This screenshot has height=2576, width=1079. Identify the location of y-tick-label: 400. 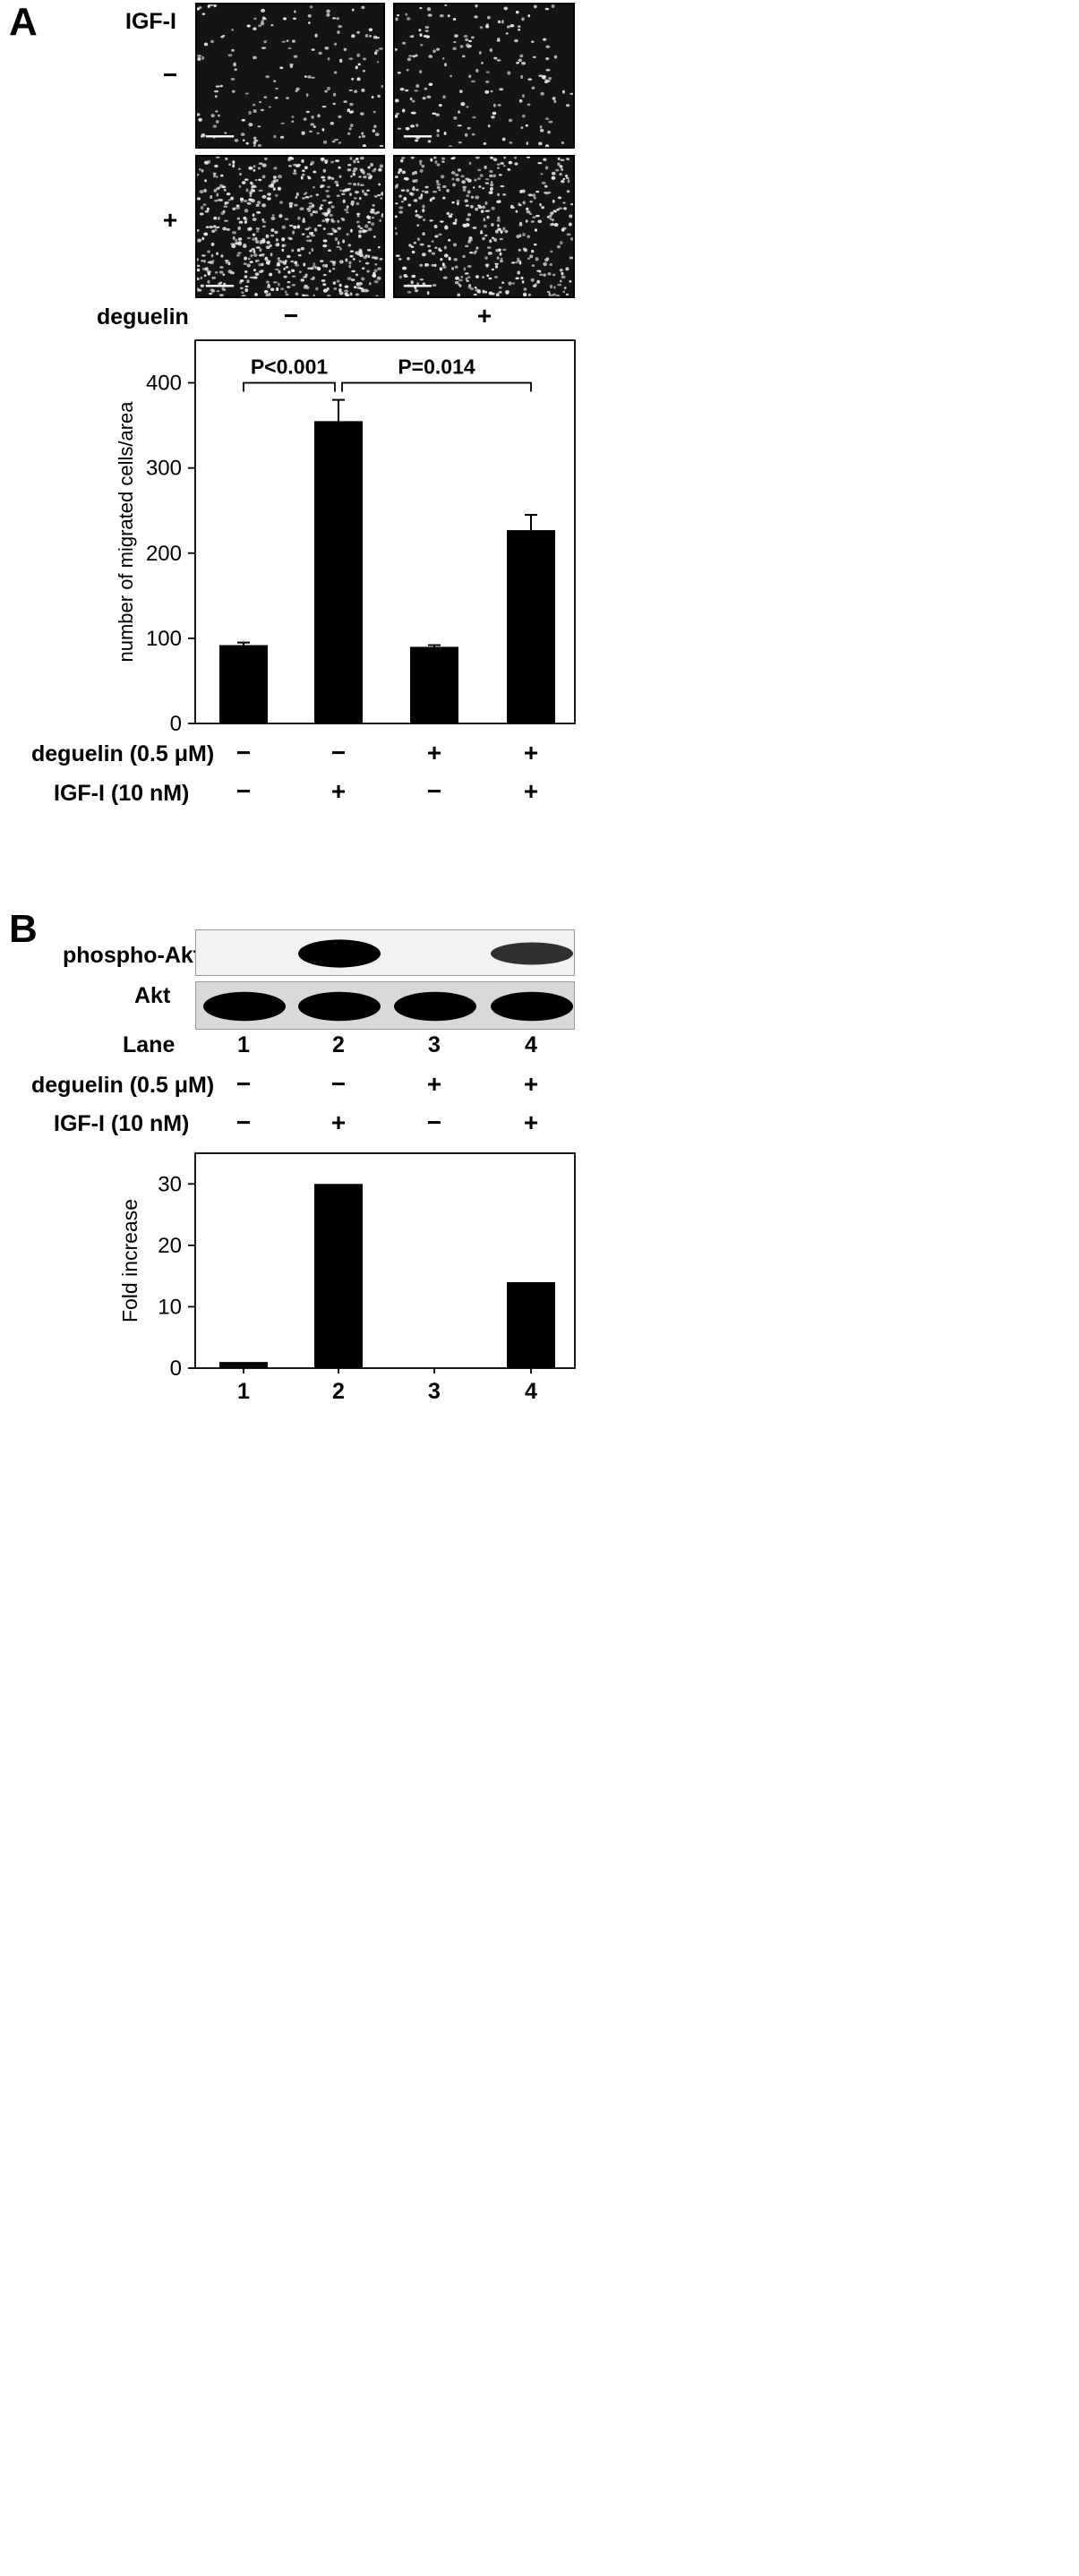
(164, 384).